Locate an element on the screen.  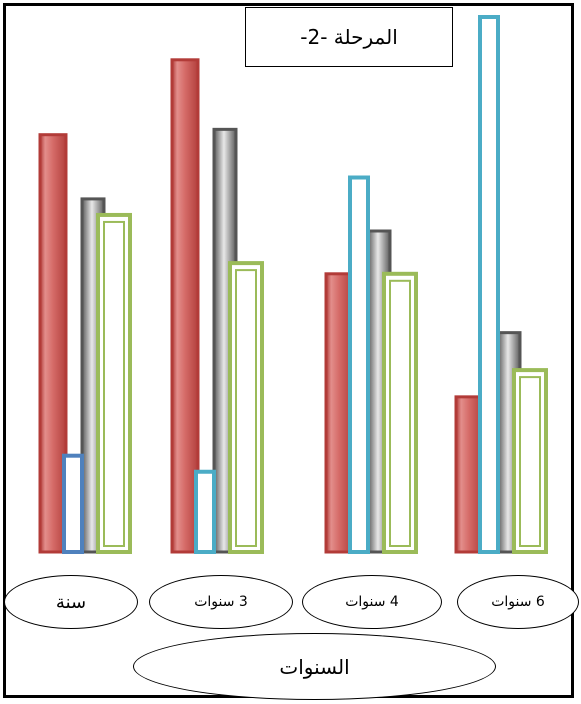
chart-title: المرحلة -2- is located at coordinates (349, 37).